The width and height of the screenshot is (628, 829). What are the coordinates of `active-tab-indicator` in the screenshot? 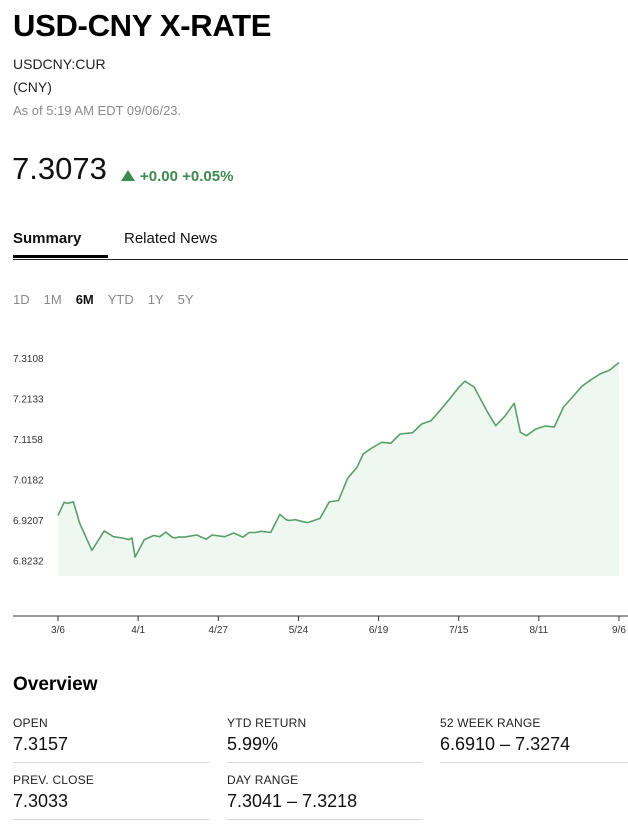 It's located at (60, 256).